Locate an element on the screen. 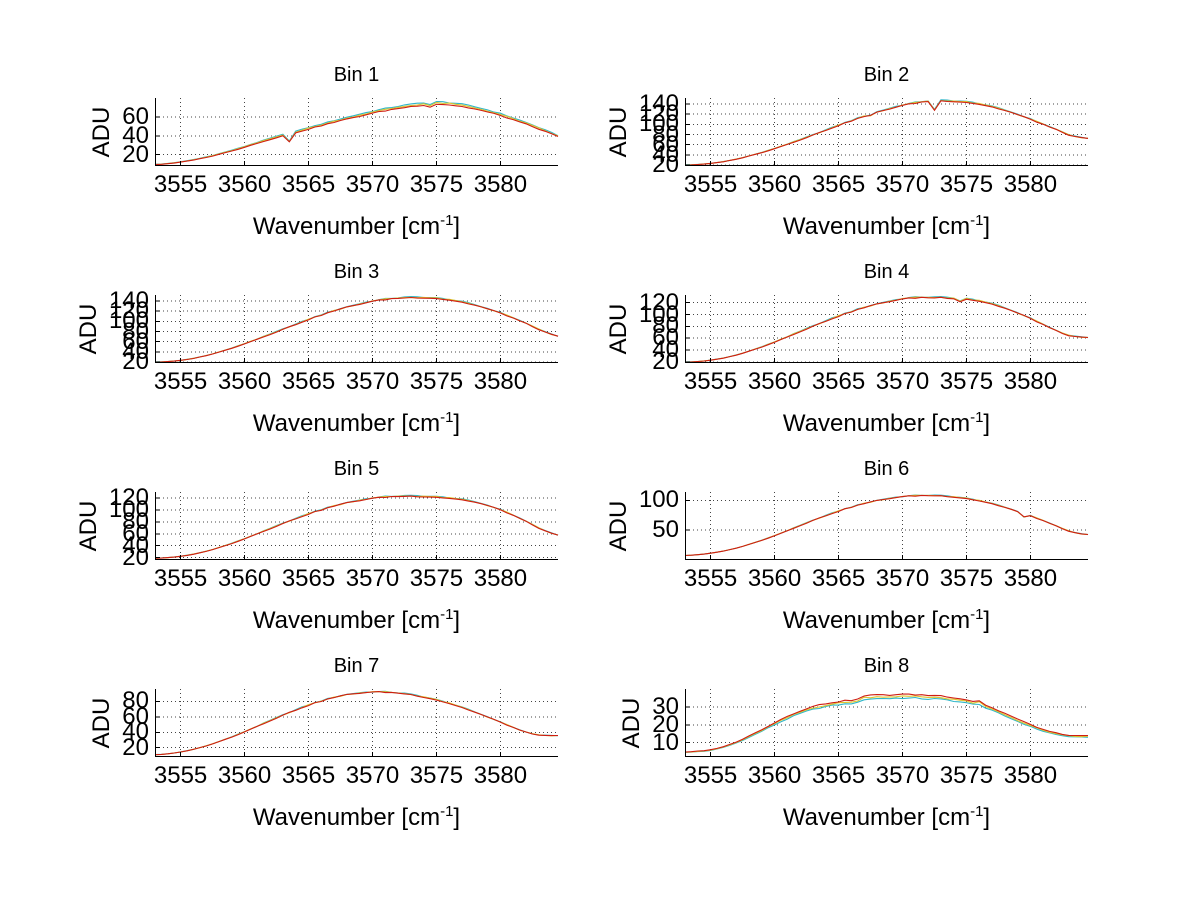 The image size is (1200, 901). chart-title: Bin 3 is located at coordinates (356, 272).